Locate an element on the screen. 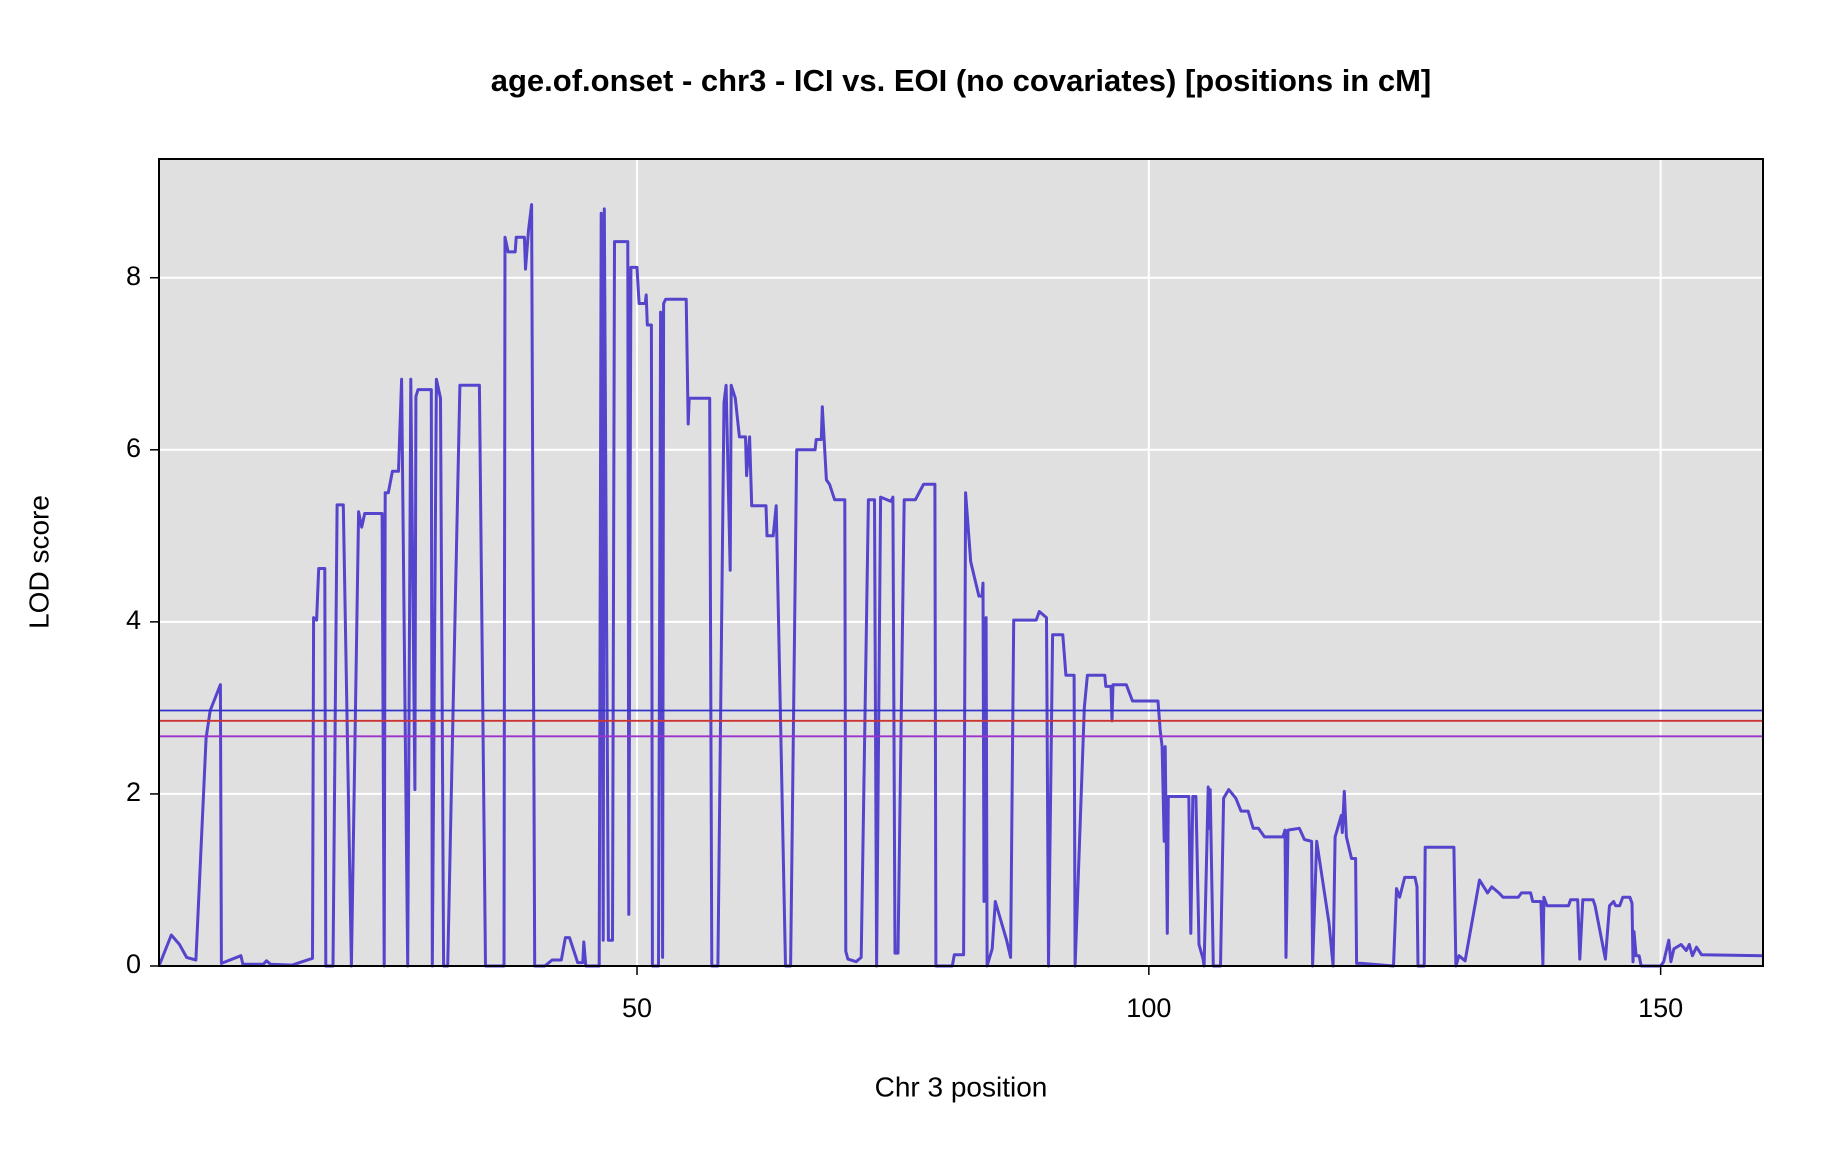 Image resolution: width=1824 pixels, height=1152 pixels. y-axis-label: LOD score is located at coordinates (38, 562).